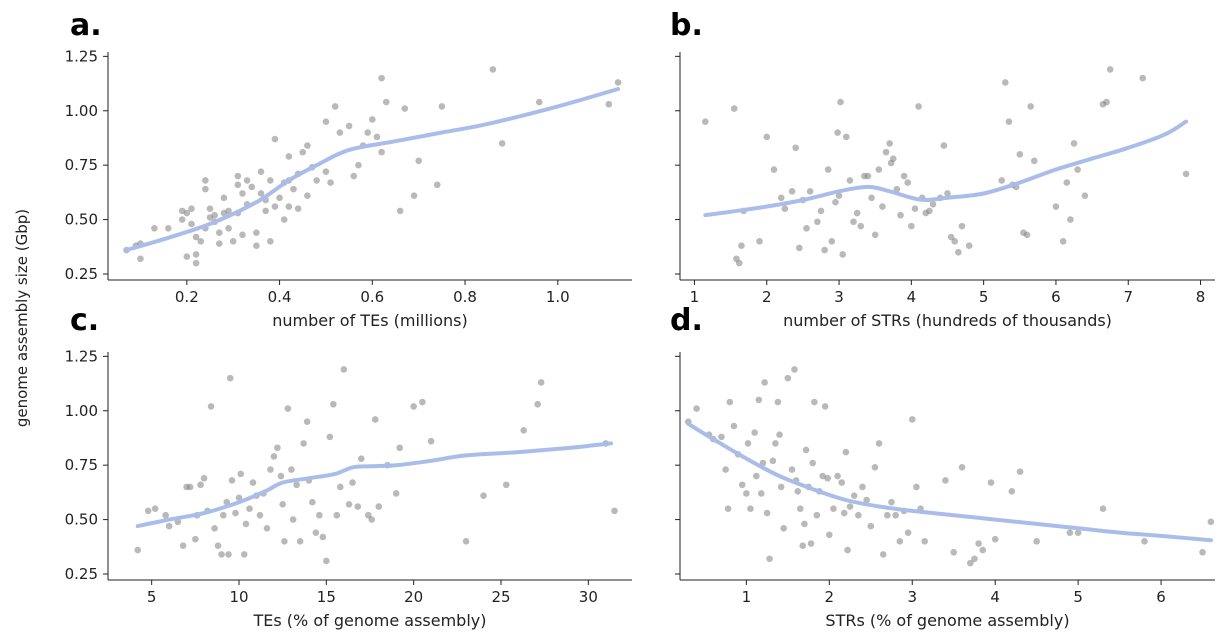  What do you see at coordinates (912, 597) in the screenshot?
I see `x-tick-label: 3` at bounding box center [912, 597].